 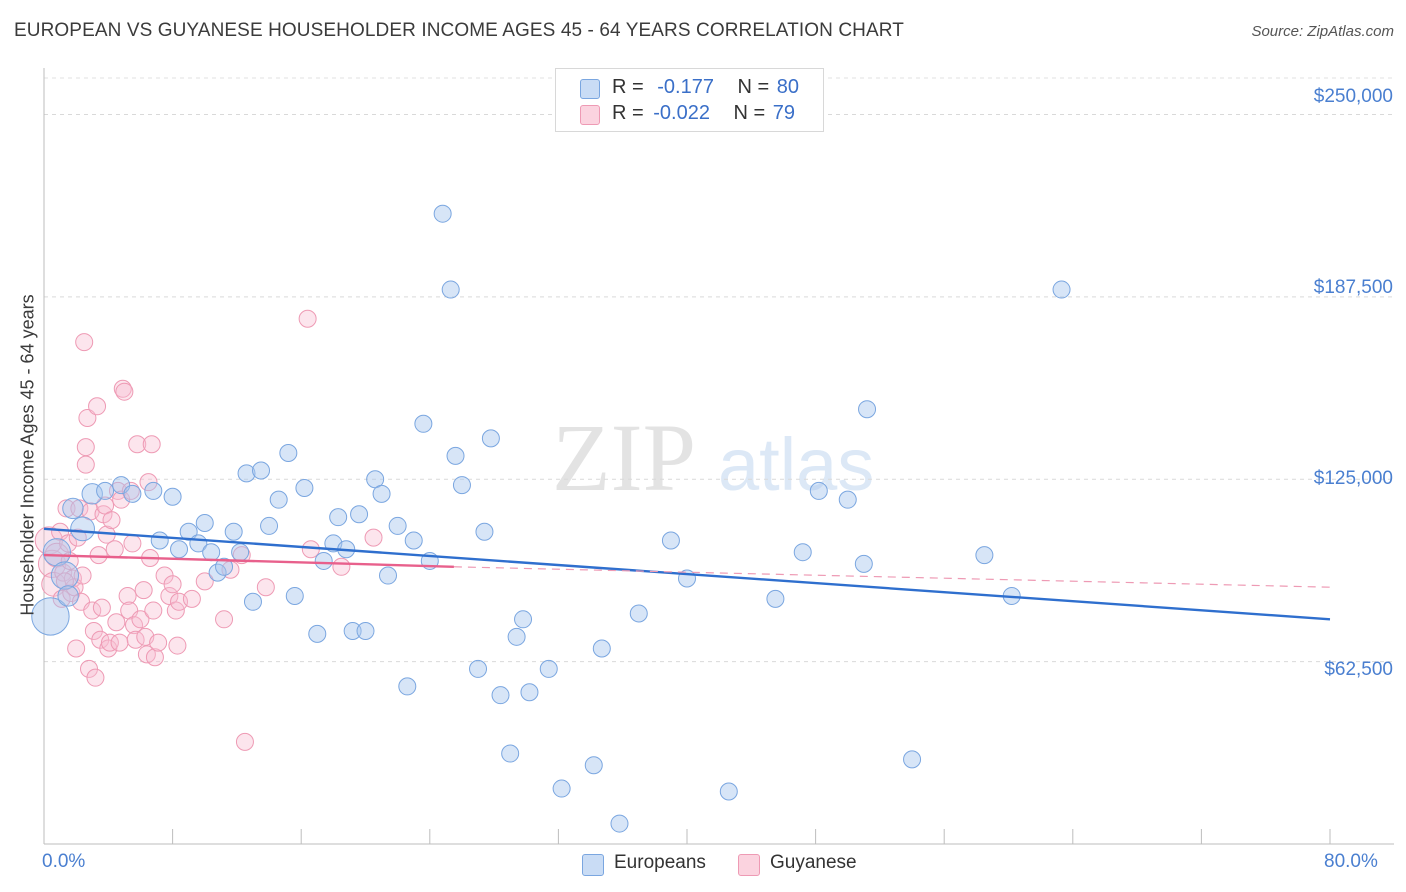 What do you see at coordinates (660, 862) in the screenshot?
I see `europeans-legend-label: Europeans` at bounding box center [660, 862].